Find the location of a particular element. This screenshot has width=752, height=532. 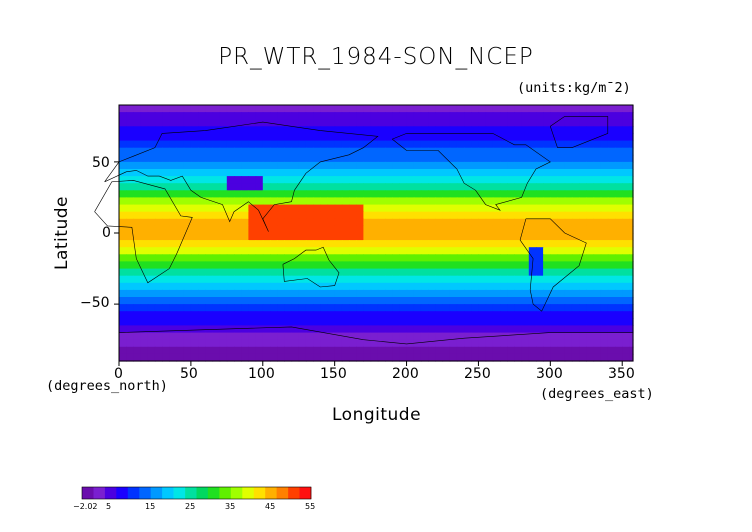

coastline is located at coordinates (143, 232).